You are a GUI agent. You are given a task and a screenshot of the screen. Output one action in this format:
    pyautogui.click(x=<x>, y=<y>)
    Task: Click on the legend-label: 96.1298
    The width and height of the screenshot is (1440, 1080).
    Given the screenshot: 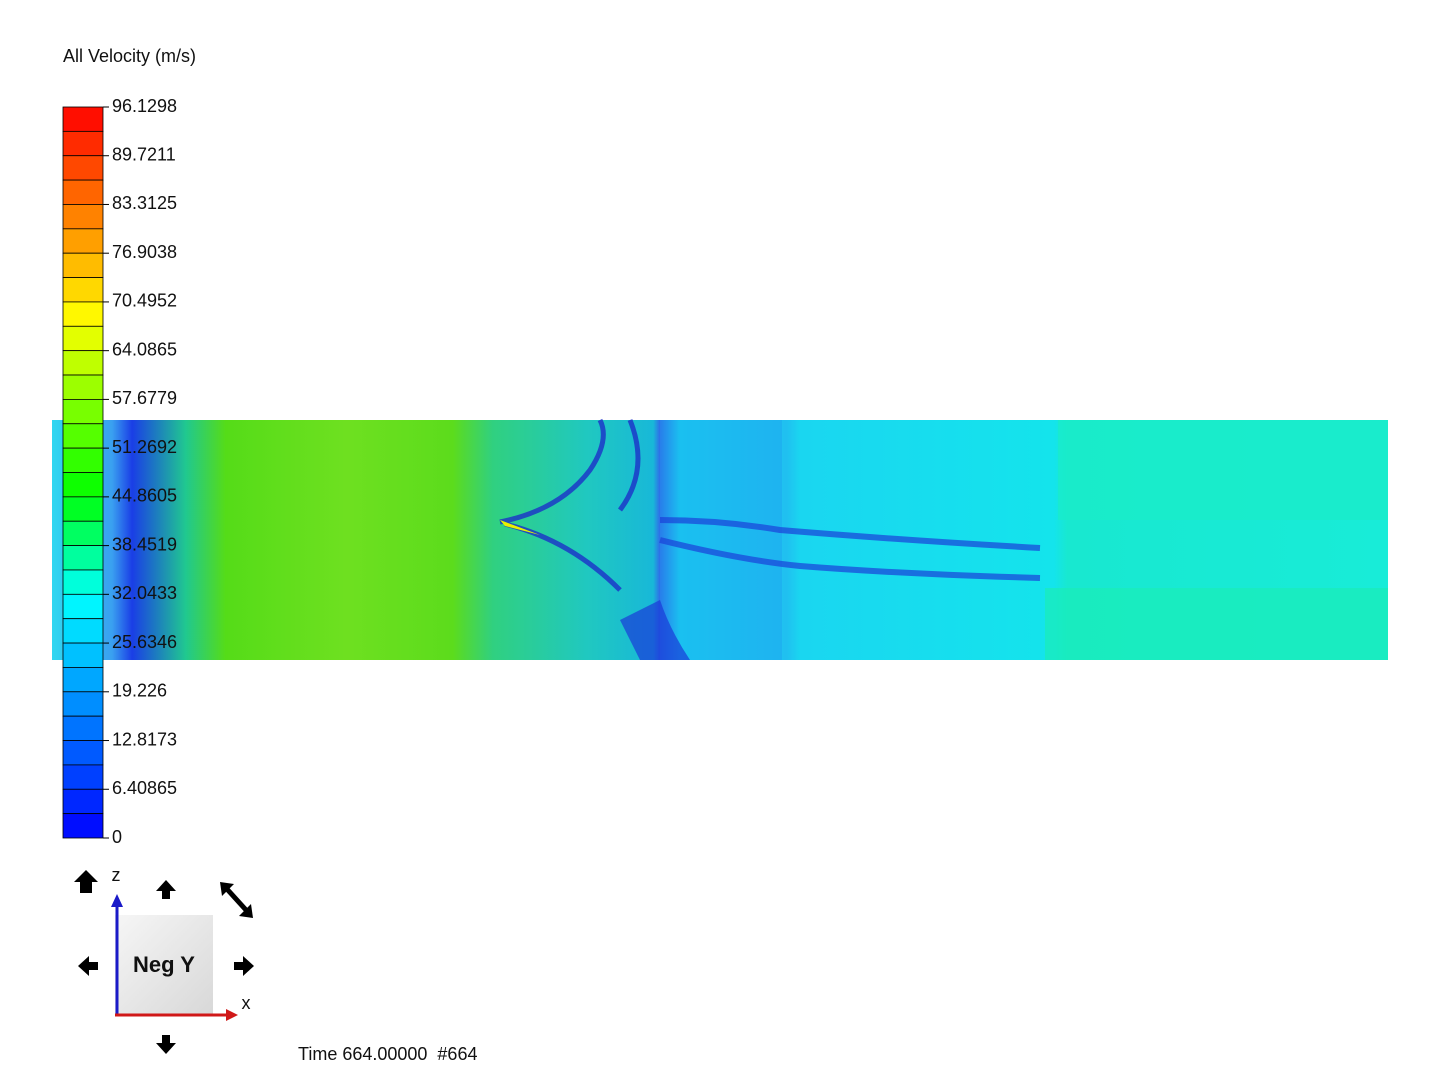 What is the action you would take?
    pyautogui.click(x=144, y=106)
    